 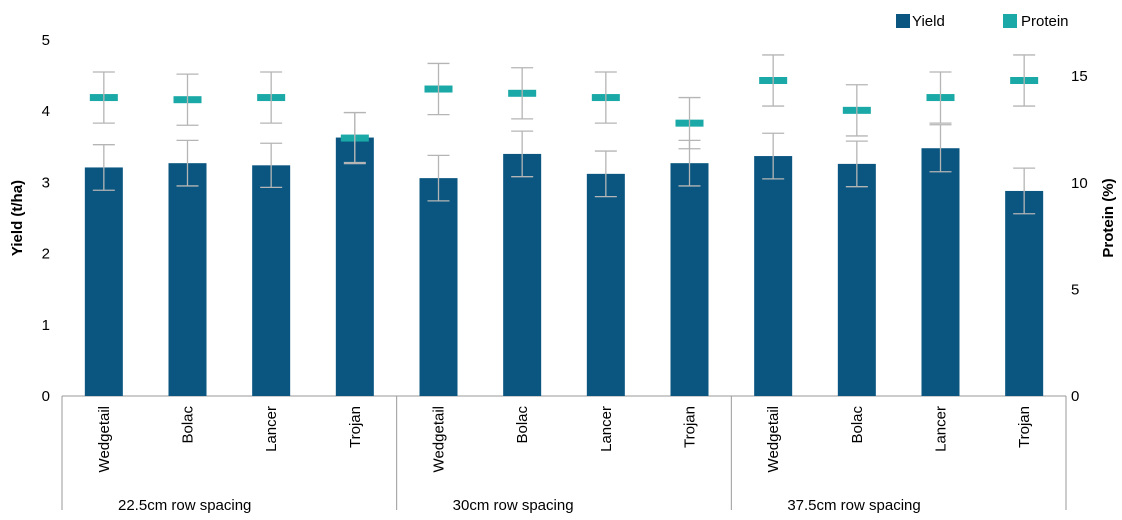 I want to click on legend: Yield Protein, so click(x=982, y=21).